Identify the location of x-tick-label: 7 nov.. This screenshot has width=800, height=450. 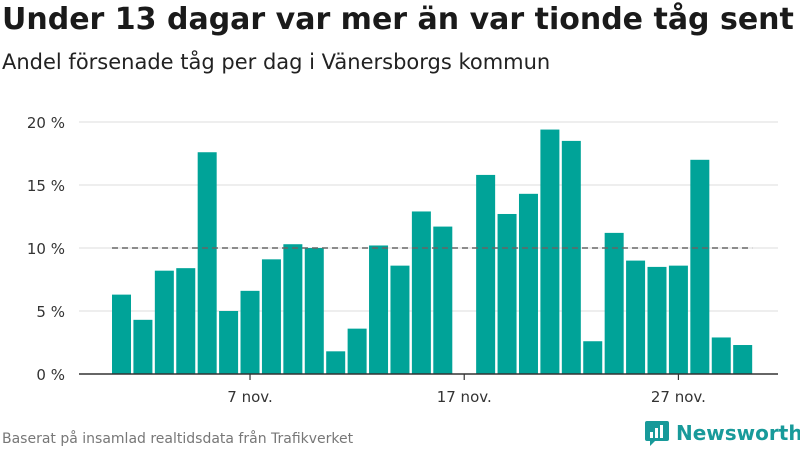
(249, 397).